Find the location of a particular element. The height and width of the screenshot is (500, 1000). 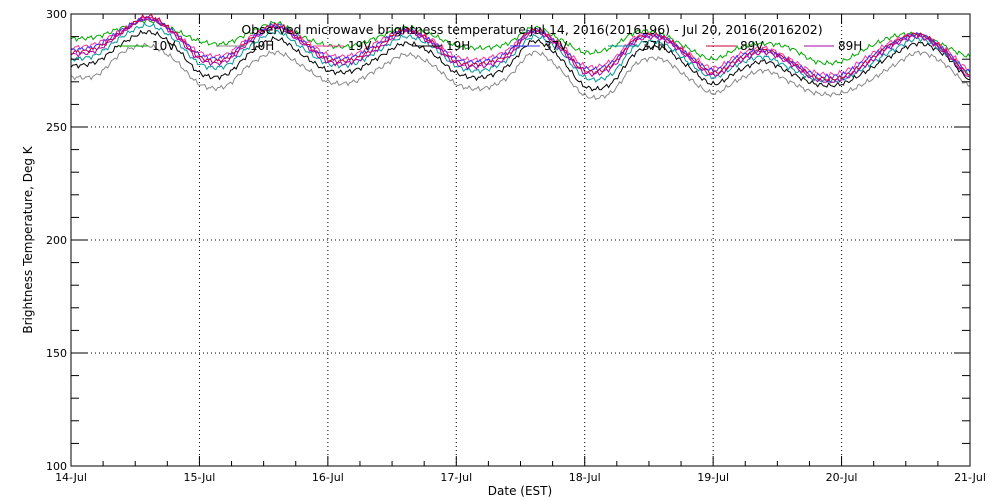

series-line-10v is located at coordinates (520, 42).